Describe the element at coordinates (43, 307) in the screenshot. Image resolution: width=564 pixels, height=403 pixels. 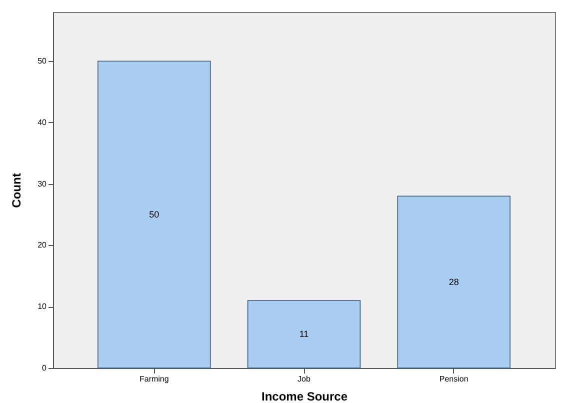
I see `y-tick-label: 10` at that location.